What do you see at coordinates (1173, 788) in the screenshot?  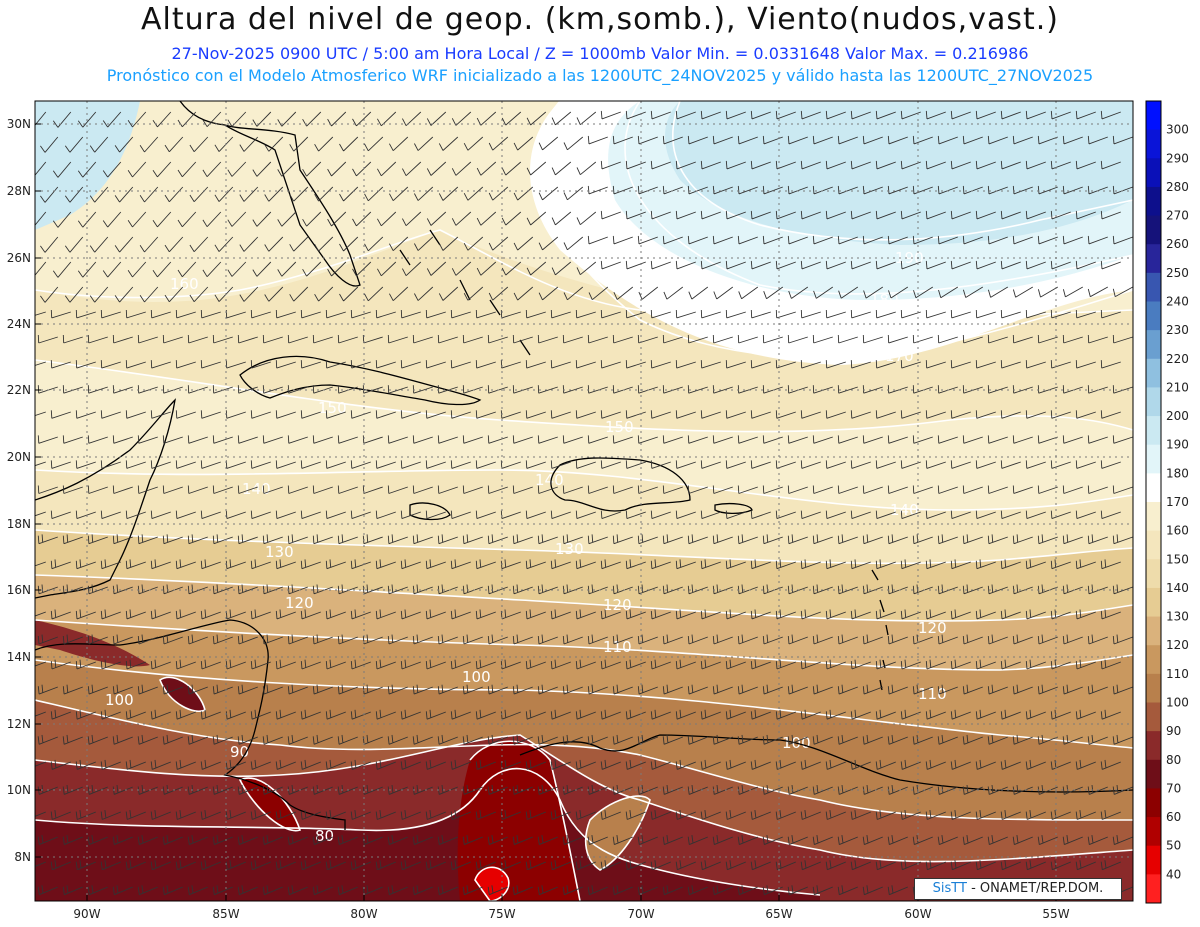 I see `colorbar-level-label: 70` at bounding box center [1173, 788].